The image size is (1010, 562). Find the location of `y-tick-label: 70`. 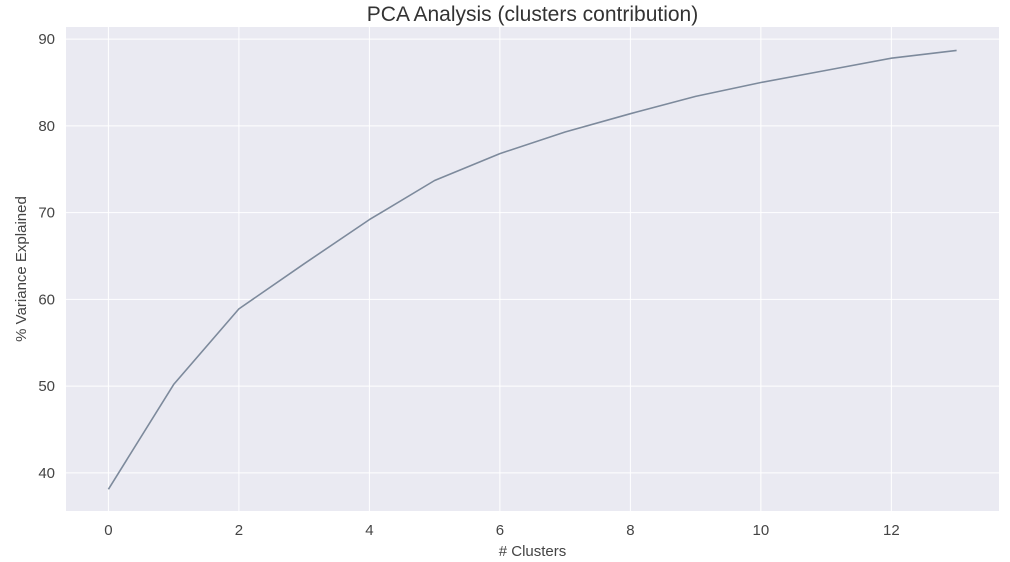

y-tick-label: 70 is located at coordinates (46, 213).